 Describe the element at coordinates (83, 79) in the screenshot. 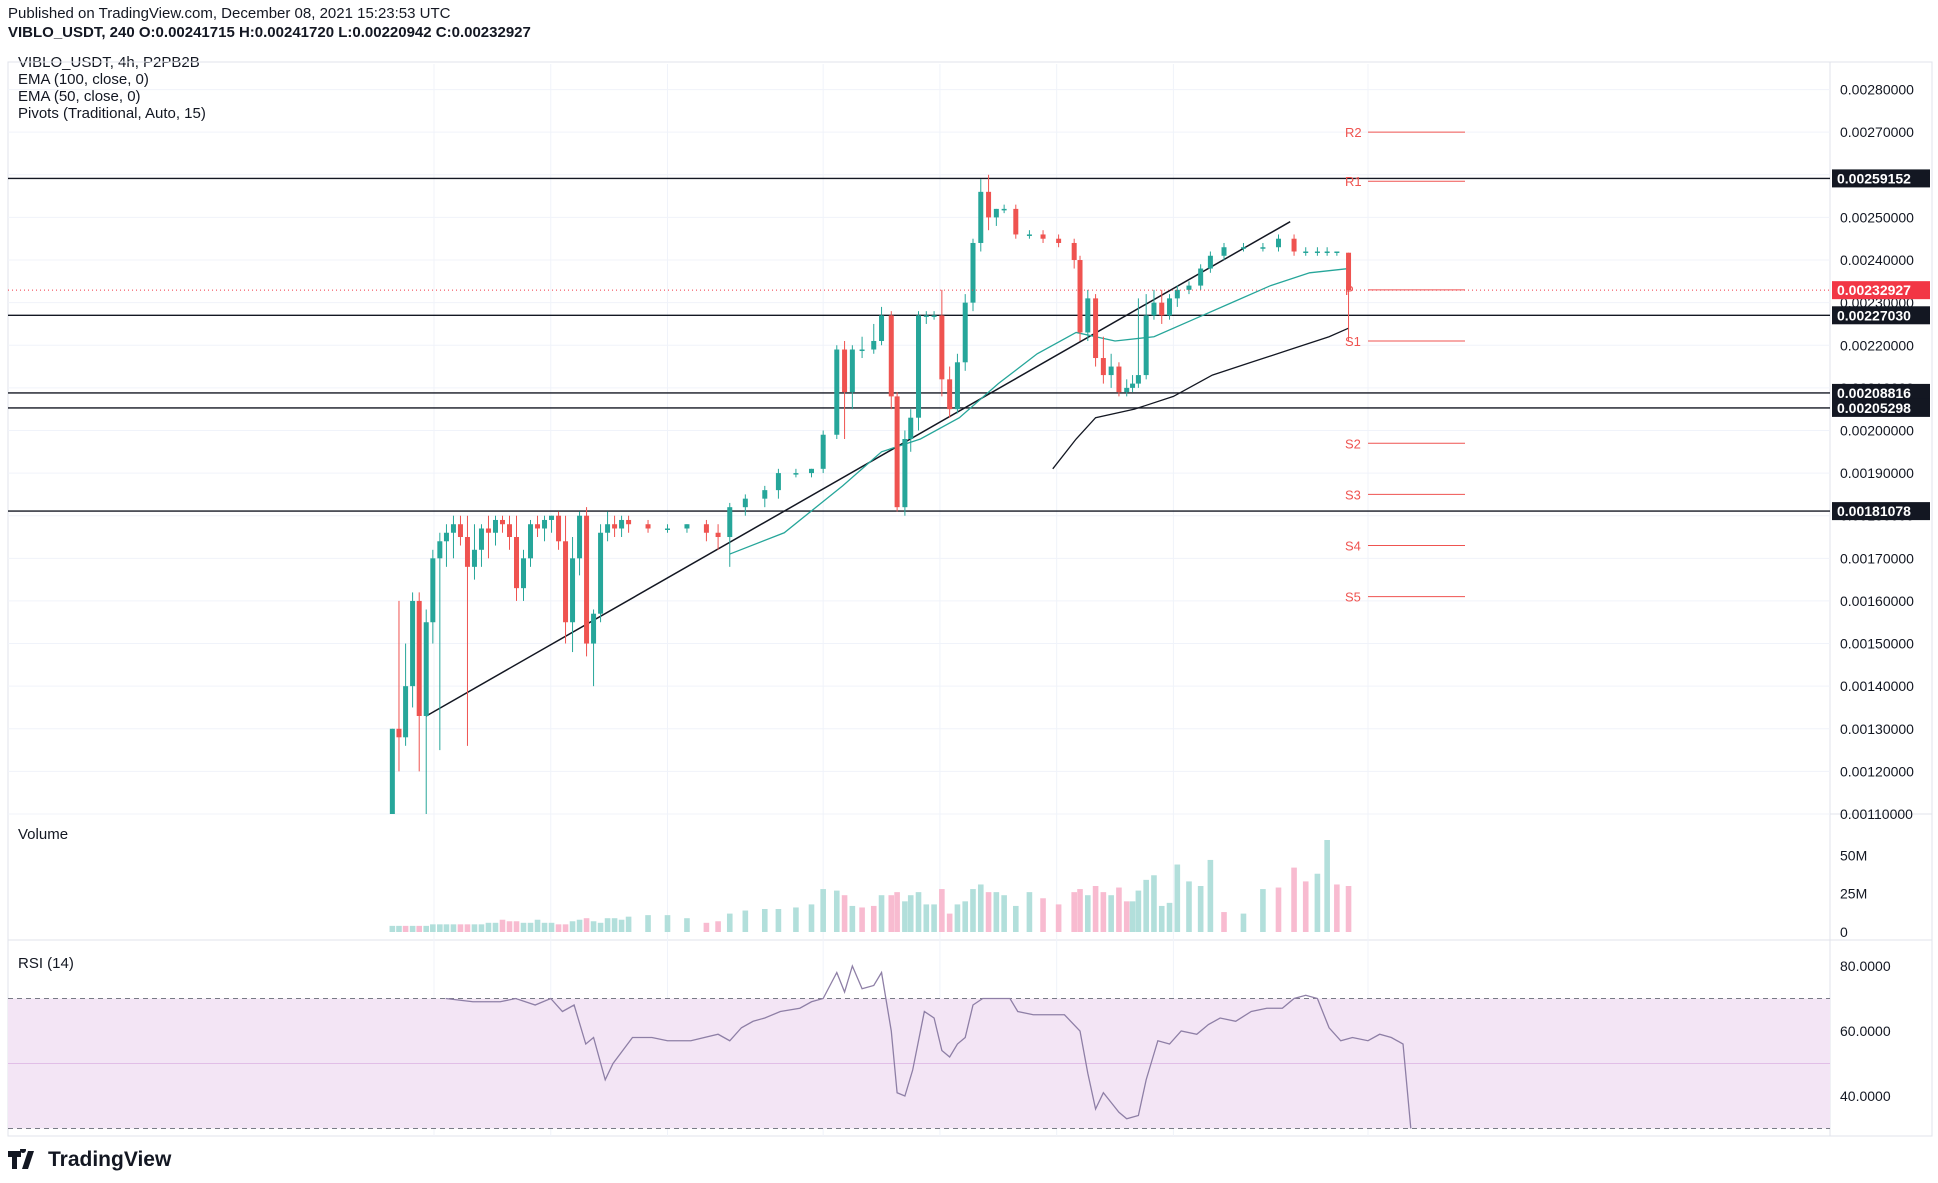

I see `legend-ema100: EMA (100, close, 0)` at that location.